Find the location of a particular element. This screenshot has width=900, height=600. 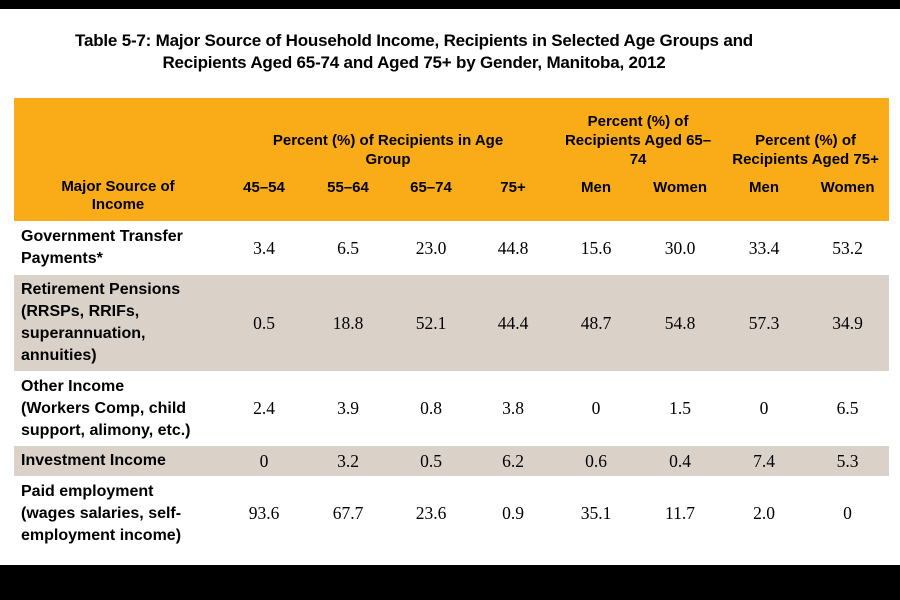

data-cell: 35.1 is located at coordinates (596, 513).